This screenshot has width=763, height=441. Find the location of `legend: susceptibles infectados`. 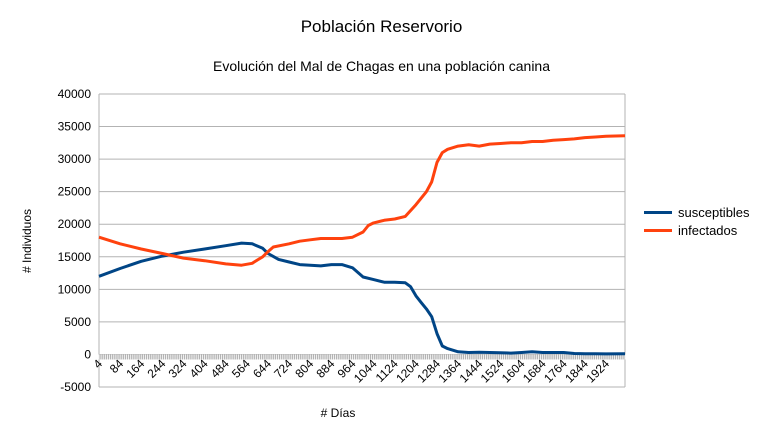

legend: susceptibles infectados is located at coordinates (697, 221).